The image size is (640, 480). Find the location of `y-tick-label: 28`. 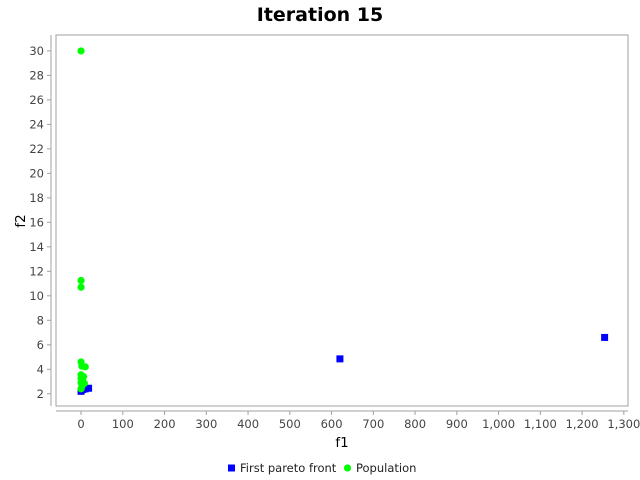

y-tick-label: 28 is located at coordinates (36, 75).